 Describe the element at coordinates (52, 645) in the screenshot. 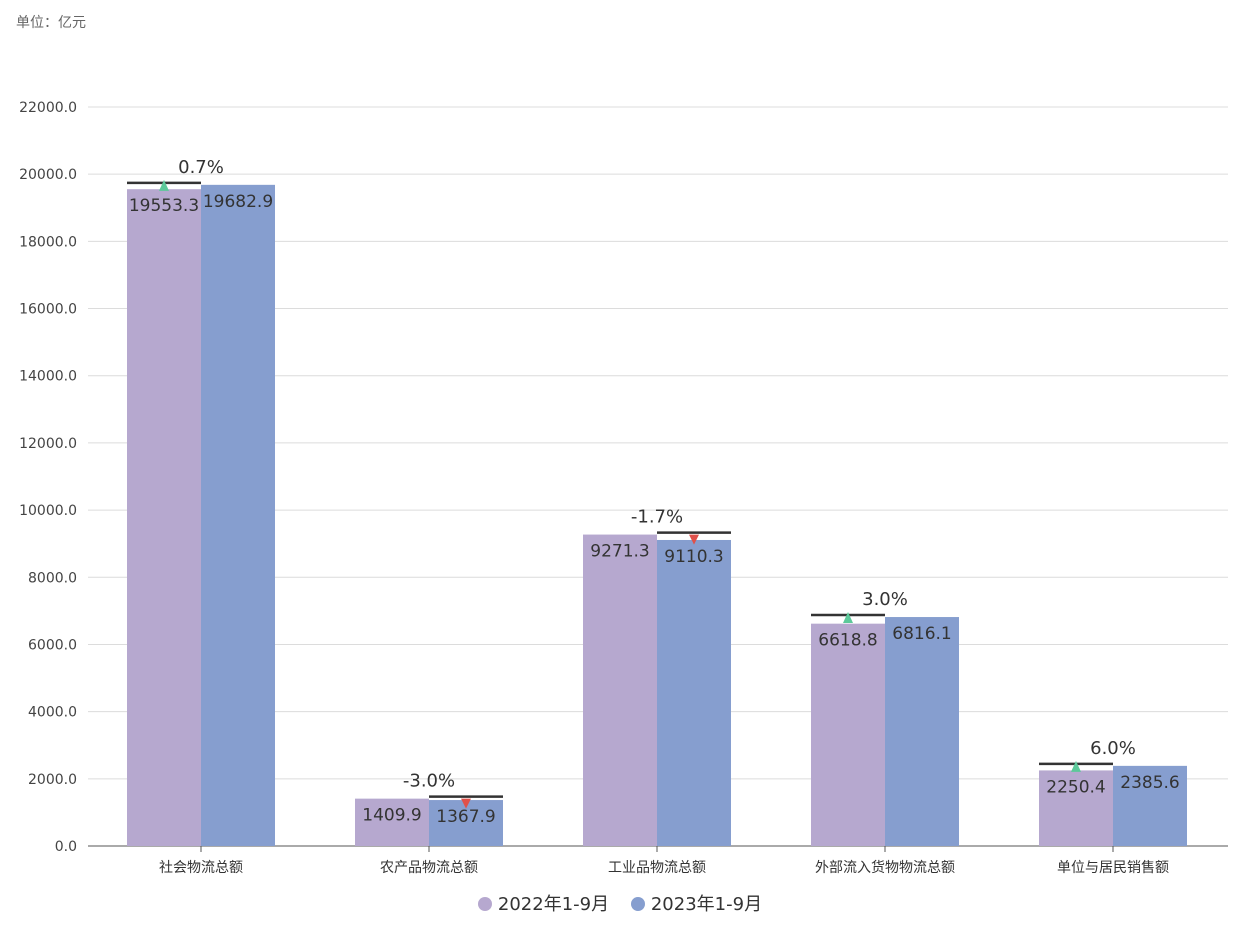

I see `y-tick-label: 6000.0` at that location.